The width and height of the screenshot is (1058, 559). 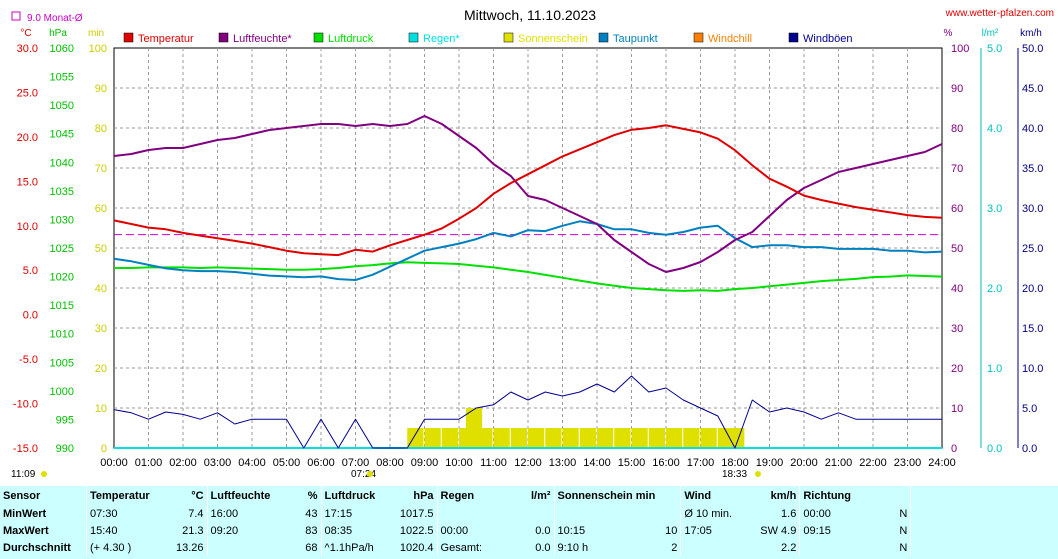 What do you see at coordinates (311, 530) in the screenshot?
I see `hum-max-value: 83` at bounding box center [311, 530].